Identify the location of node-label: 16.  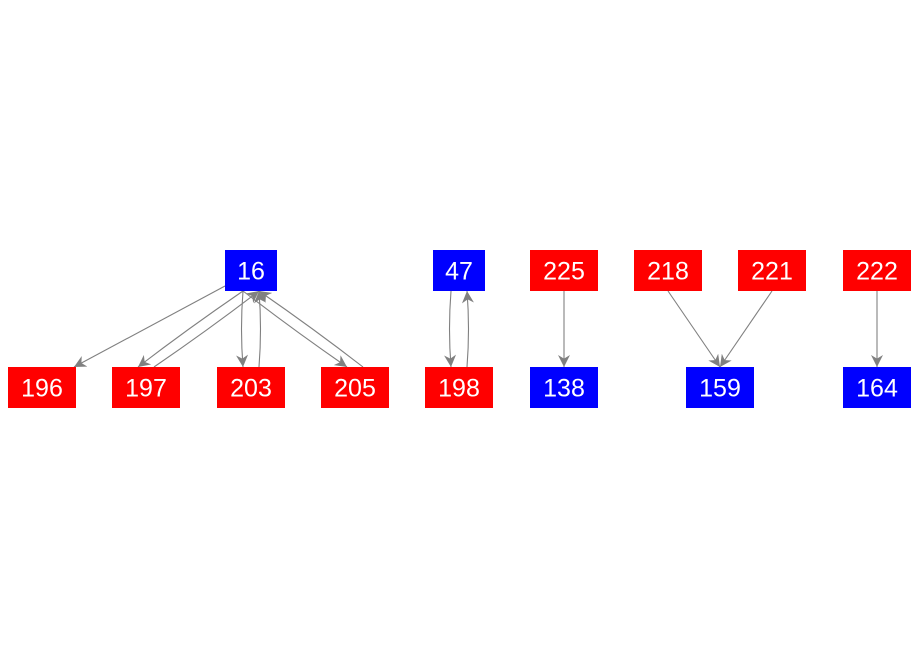
(251, 272).